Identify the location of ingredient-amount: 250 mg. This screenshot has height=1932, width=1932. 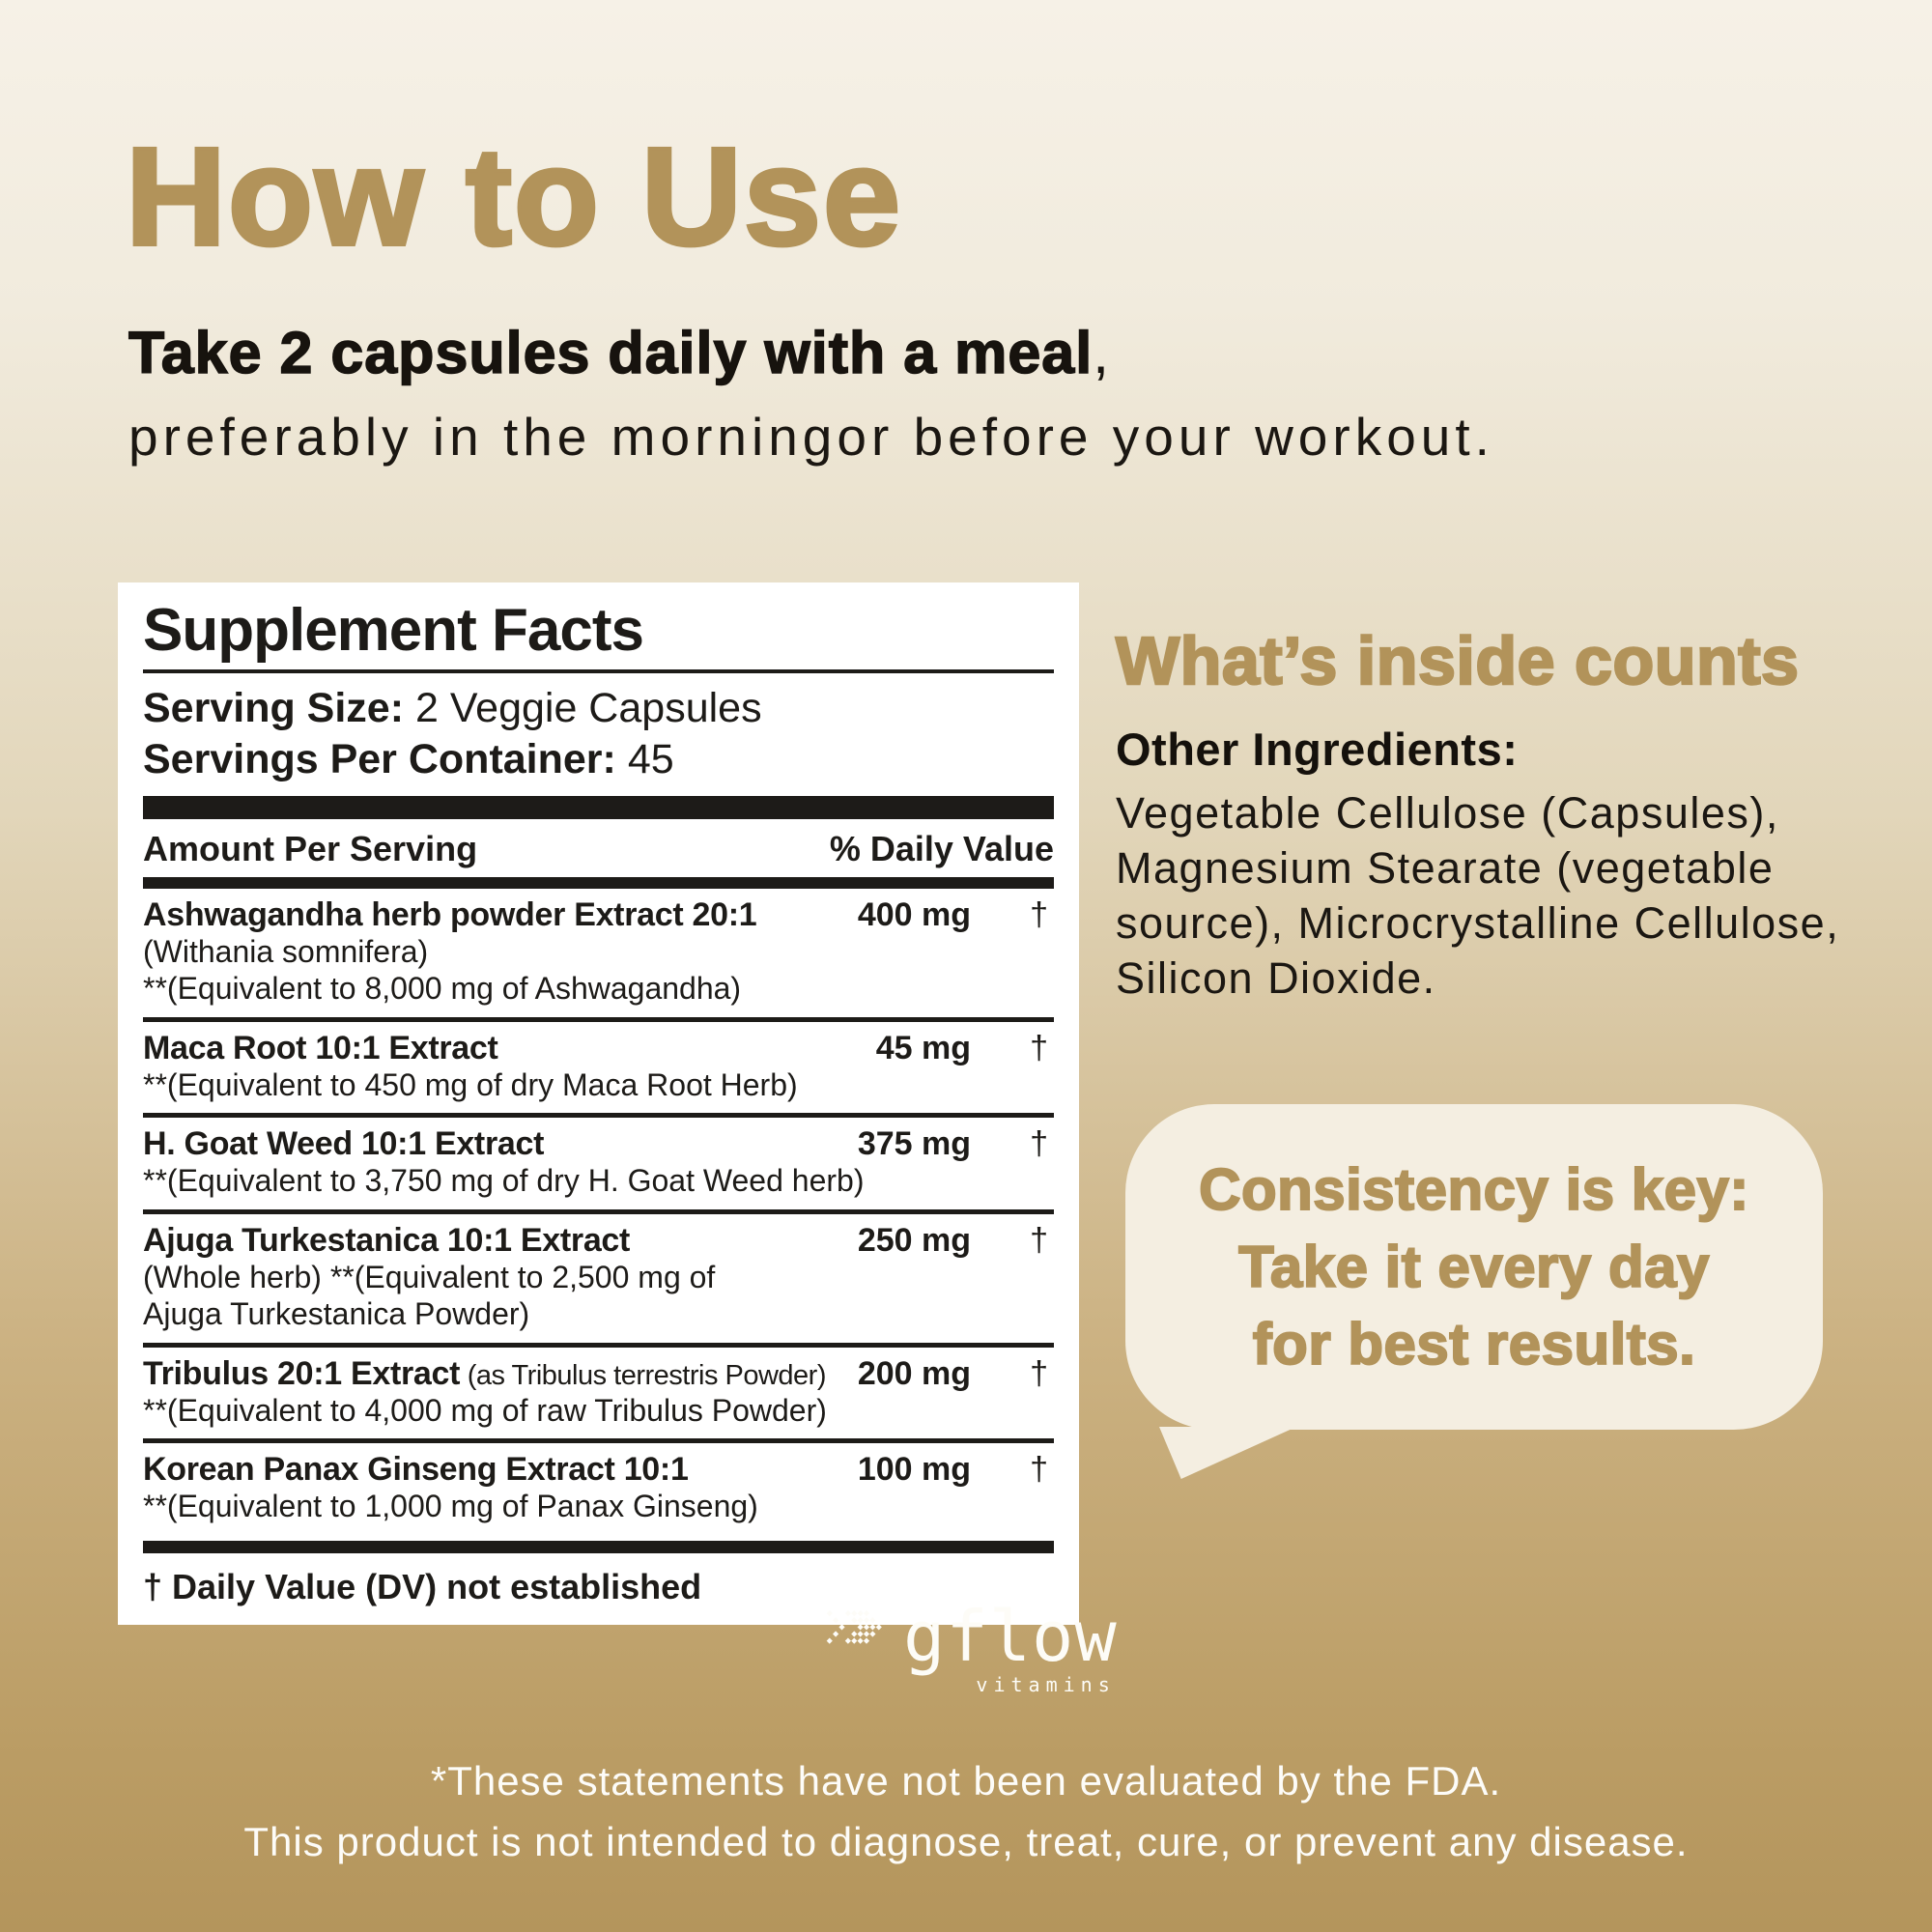
(914, 1241).